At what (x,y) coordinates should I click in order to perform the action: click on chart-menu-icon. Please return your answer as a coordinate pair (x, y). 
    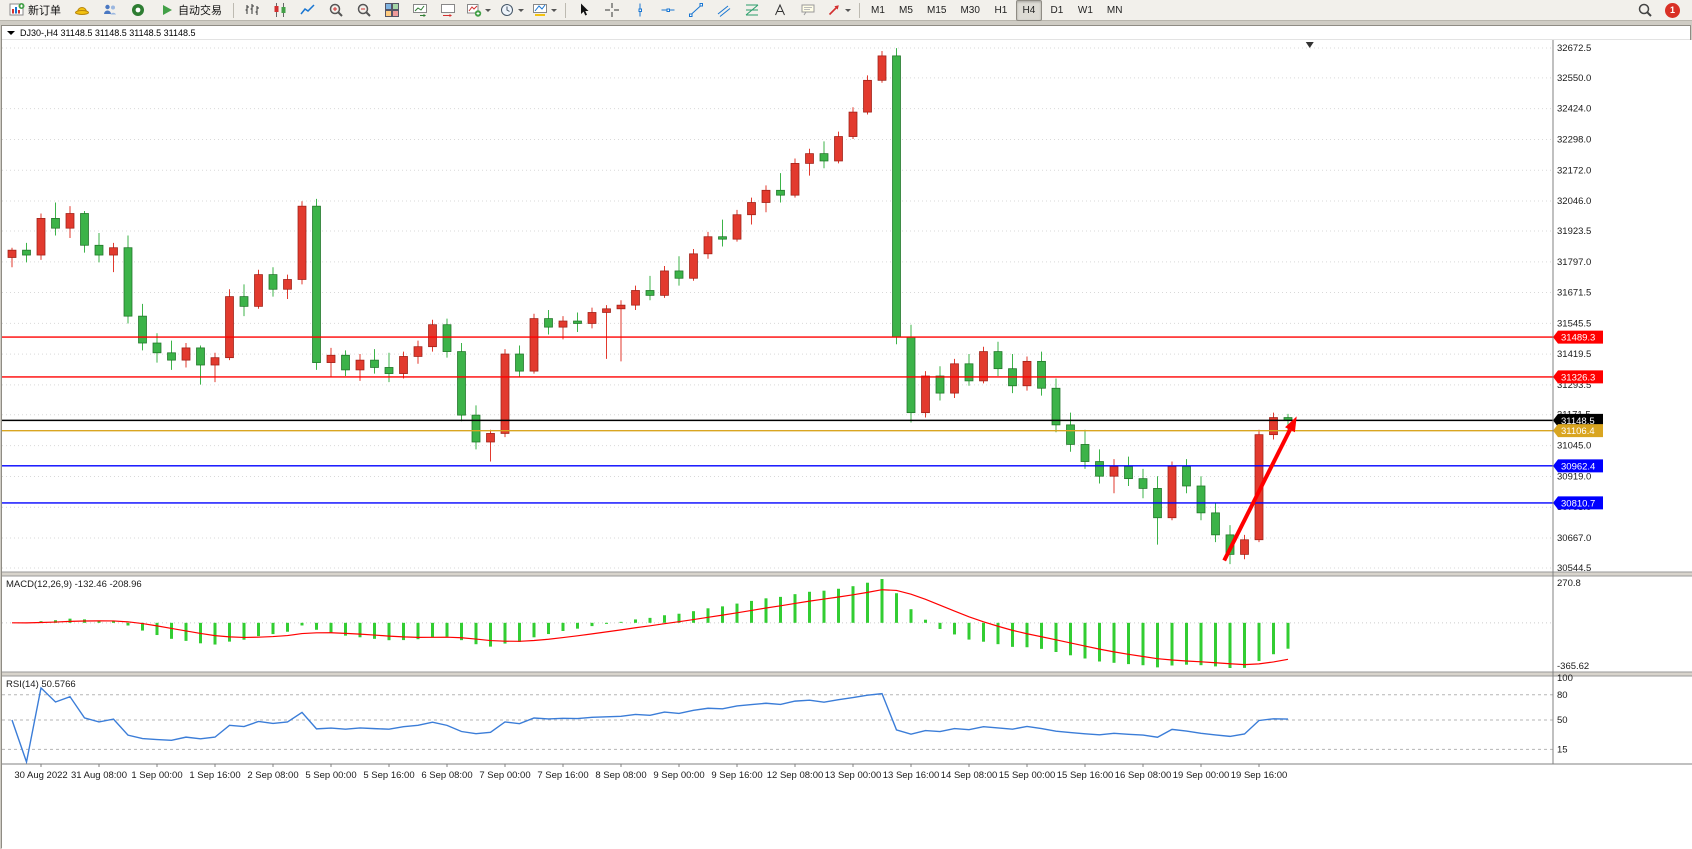
    Looking at the image, I should click on (11, 34).